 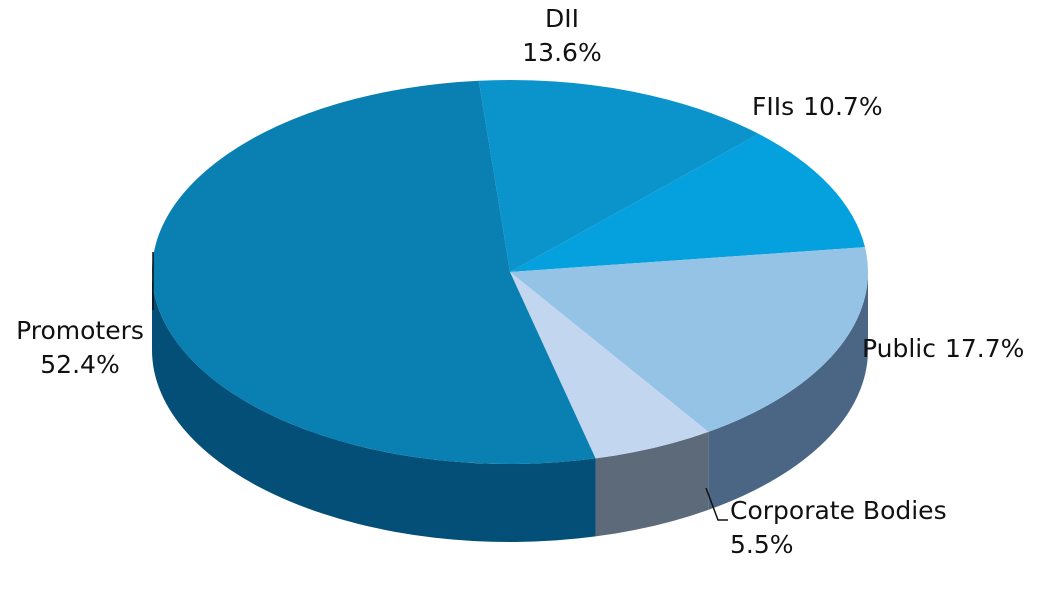 I want to click on slice-label: Corporate Bodies 5.5%, so click(x=838, y=527).